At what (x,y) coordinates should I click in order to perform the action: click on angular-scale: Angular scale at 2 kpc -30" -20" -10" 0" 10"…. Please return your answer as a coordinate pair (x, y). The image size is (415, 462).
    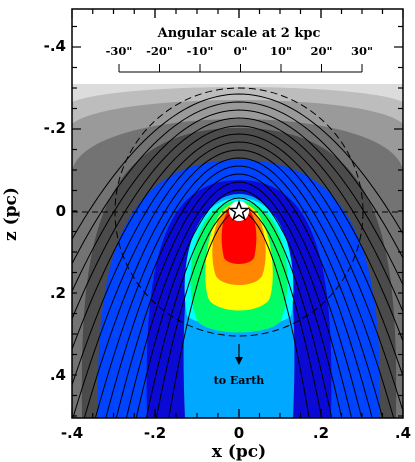
    Looking at the image, I should click on (239, 49).